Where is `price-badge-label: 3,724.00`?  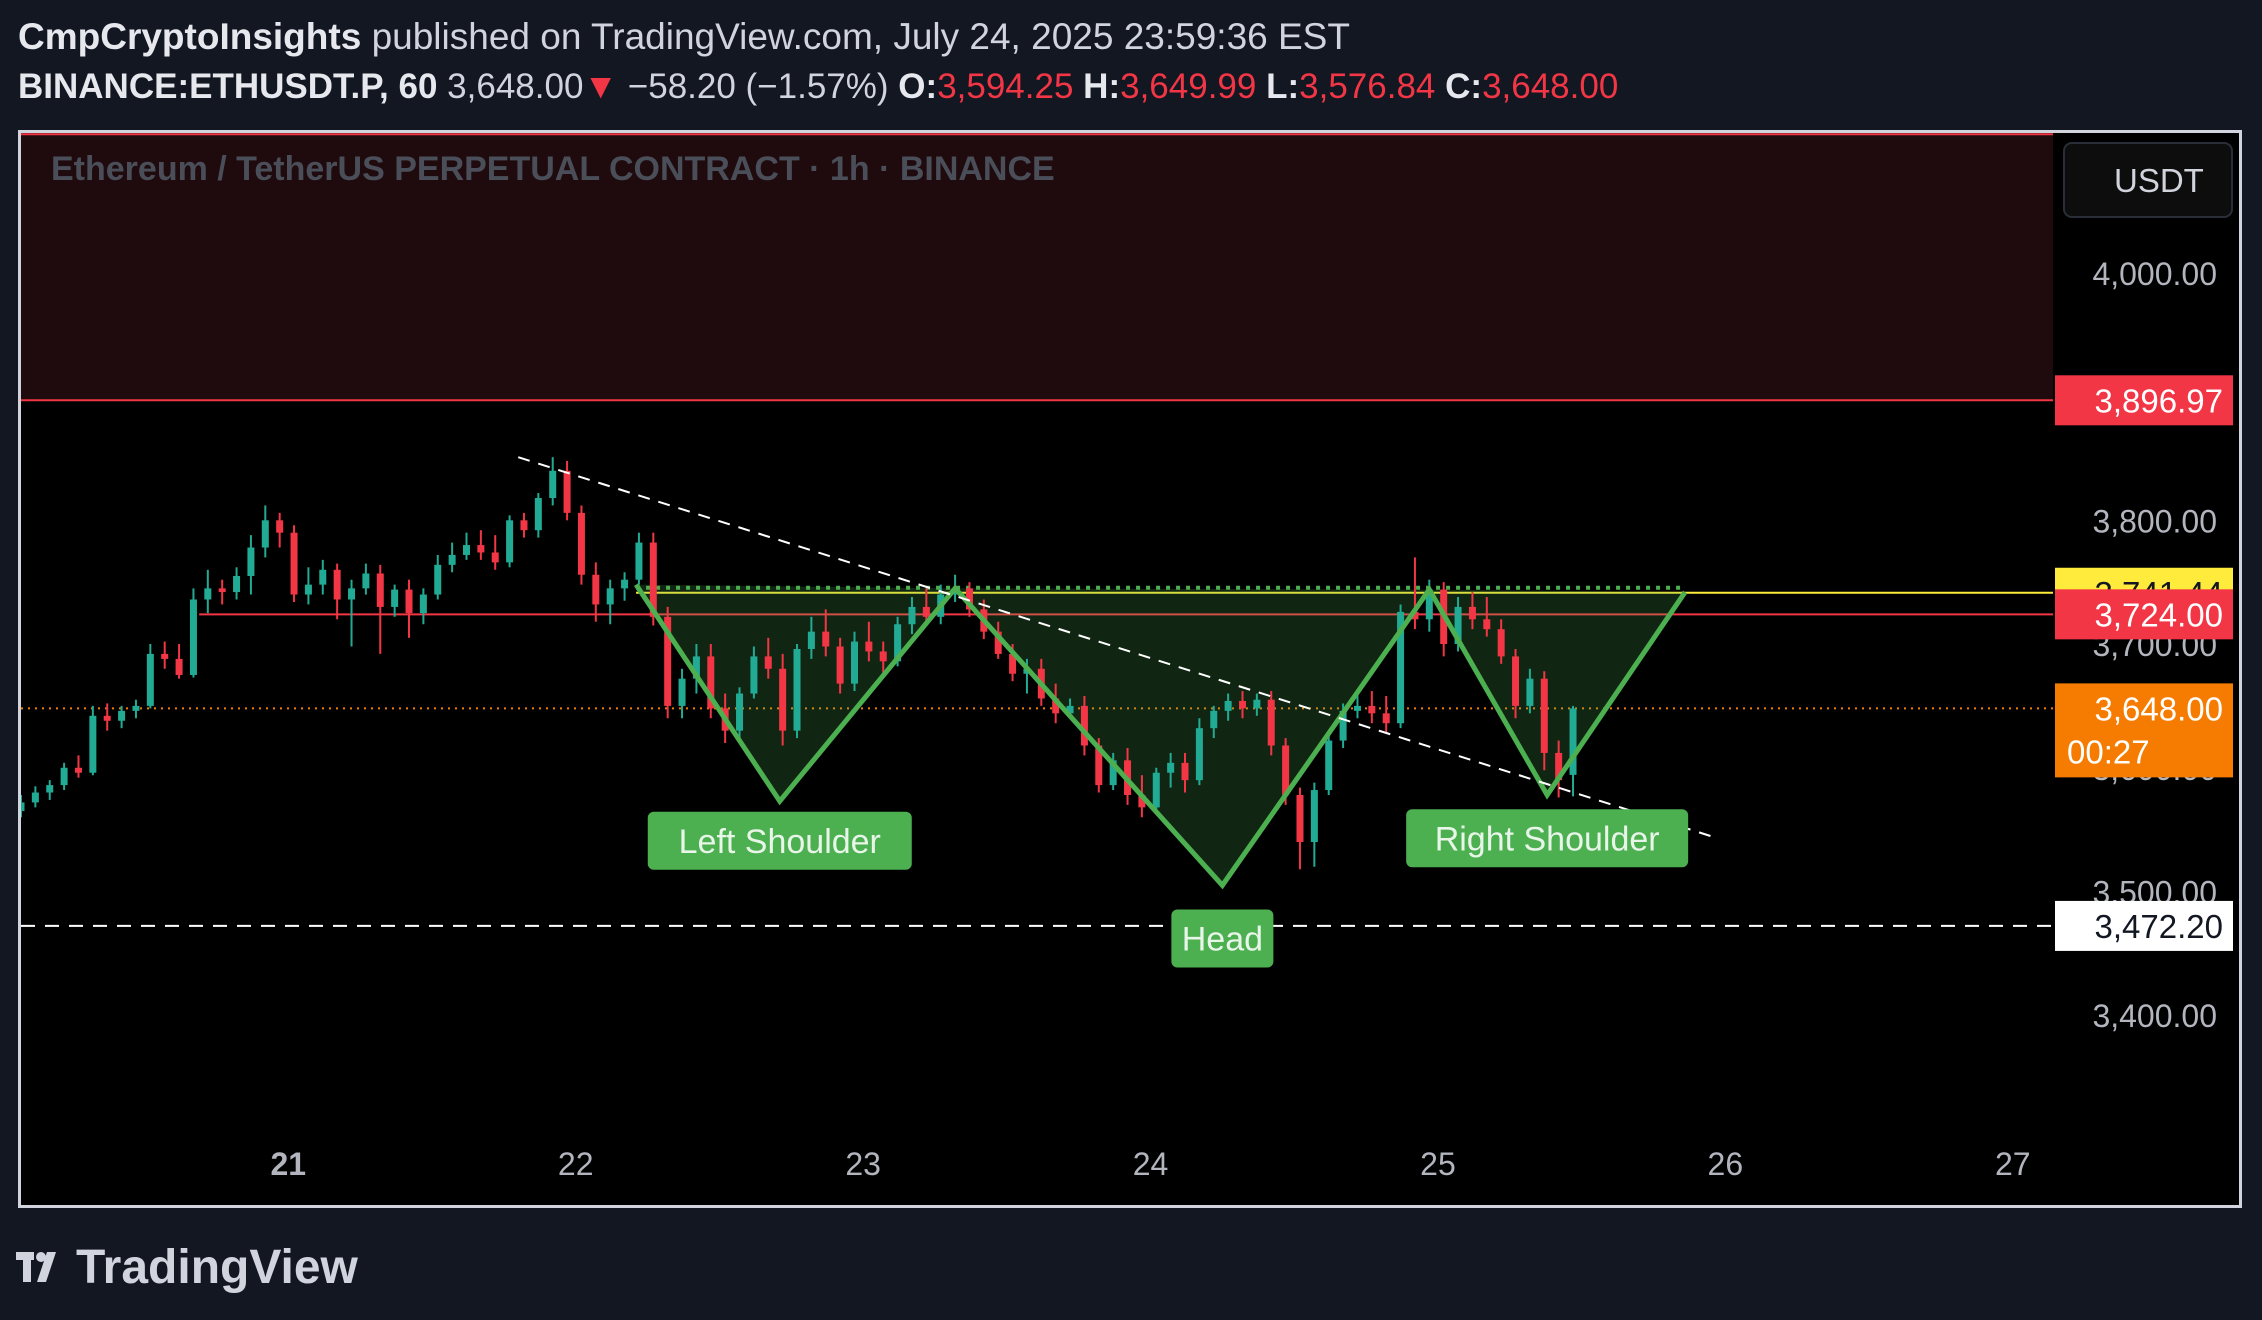 price-badge-label: 3,724.00 is located at coordinates (2159, 614).